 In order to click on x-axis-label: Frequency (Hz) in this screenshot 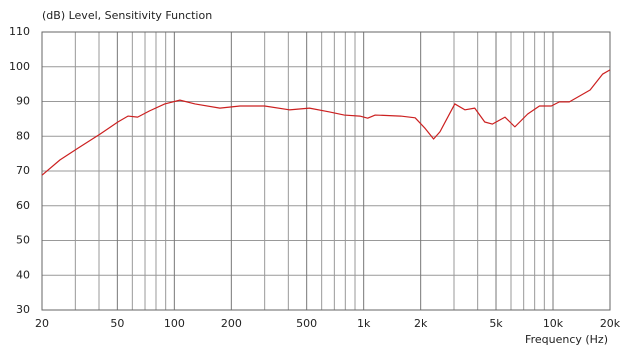, I will do `click(566, 339)`.